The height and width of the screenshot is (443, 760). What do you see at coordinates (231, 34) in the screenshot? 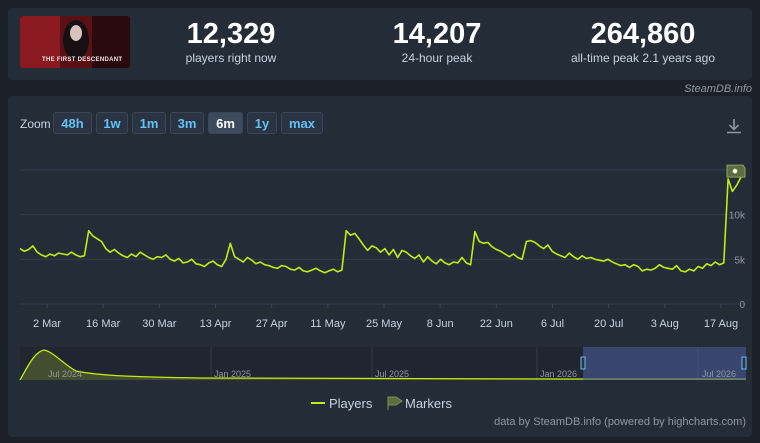
I see `stat-value: 12,329` at bounding box center [231, 34].